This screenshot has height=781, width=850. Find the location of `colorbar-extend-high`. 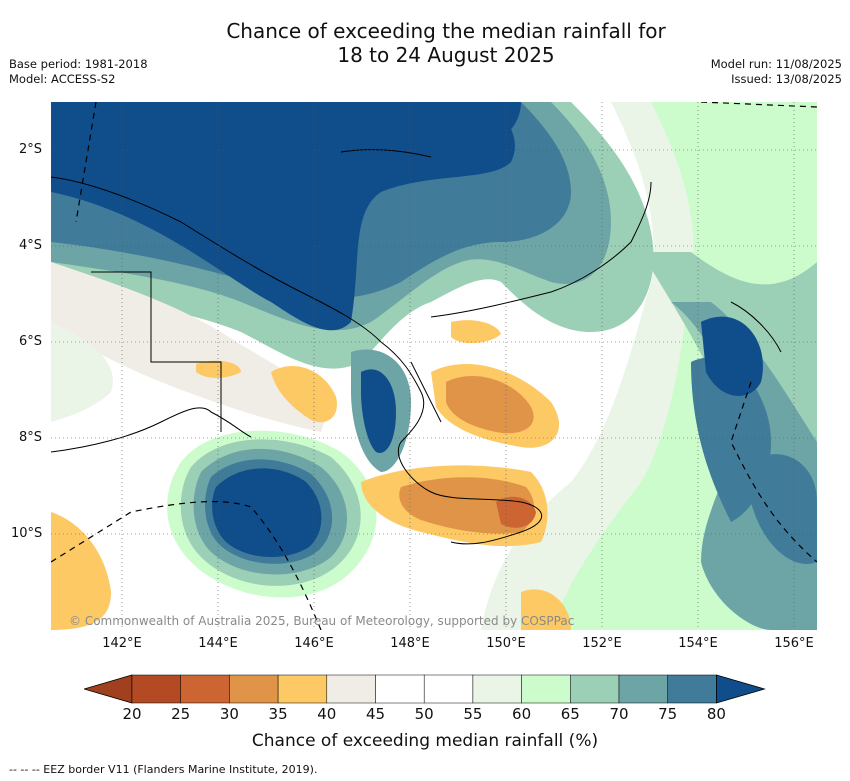

colorbar-extend-high is located at coordinates (741, 689).